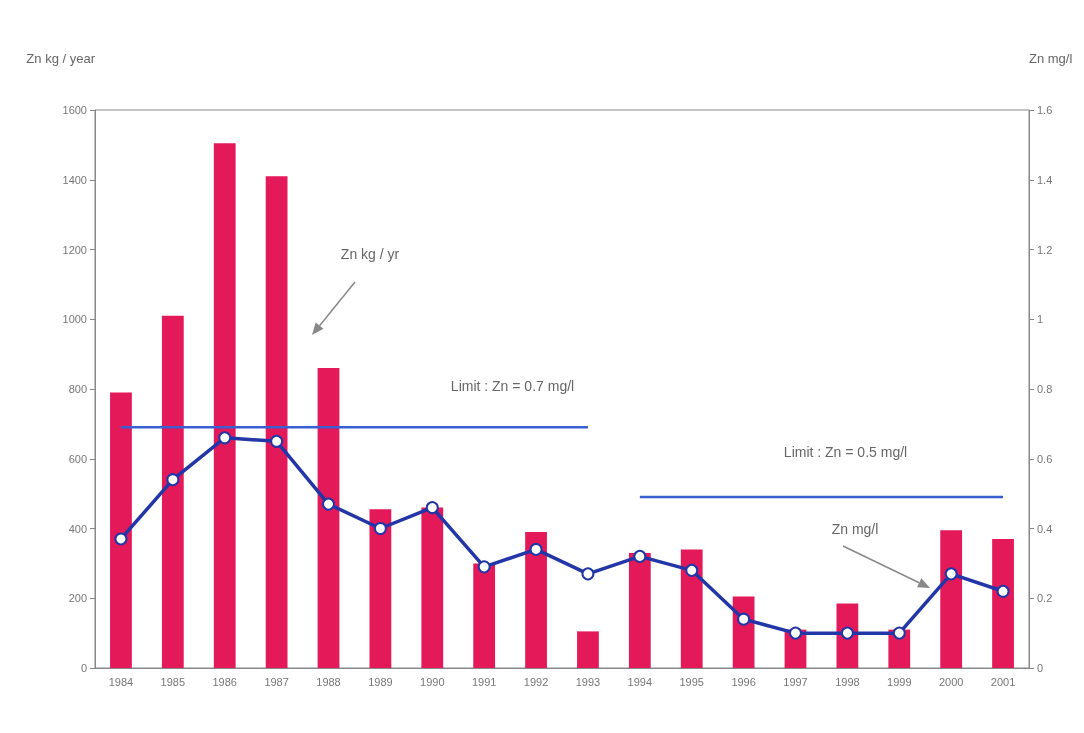 This screenshot has height=733, width=1084. I want to click on y2-tick-label: 0.4, so click(1045, 528).